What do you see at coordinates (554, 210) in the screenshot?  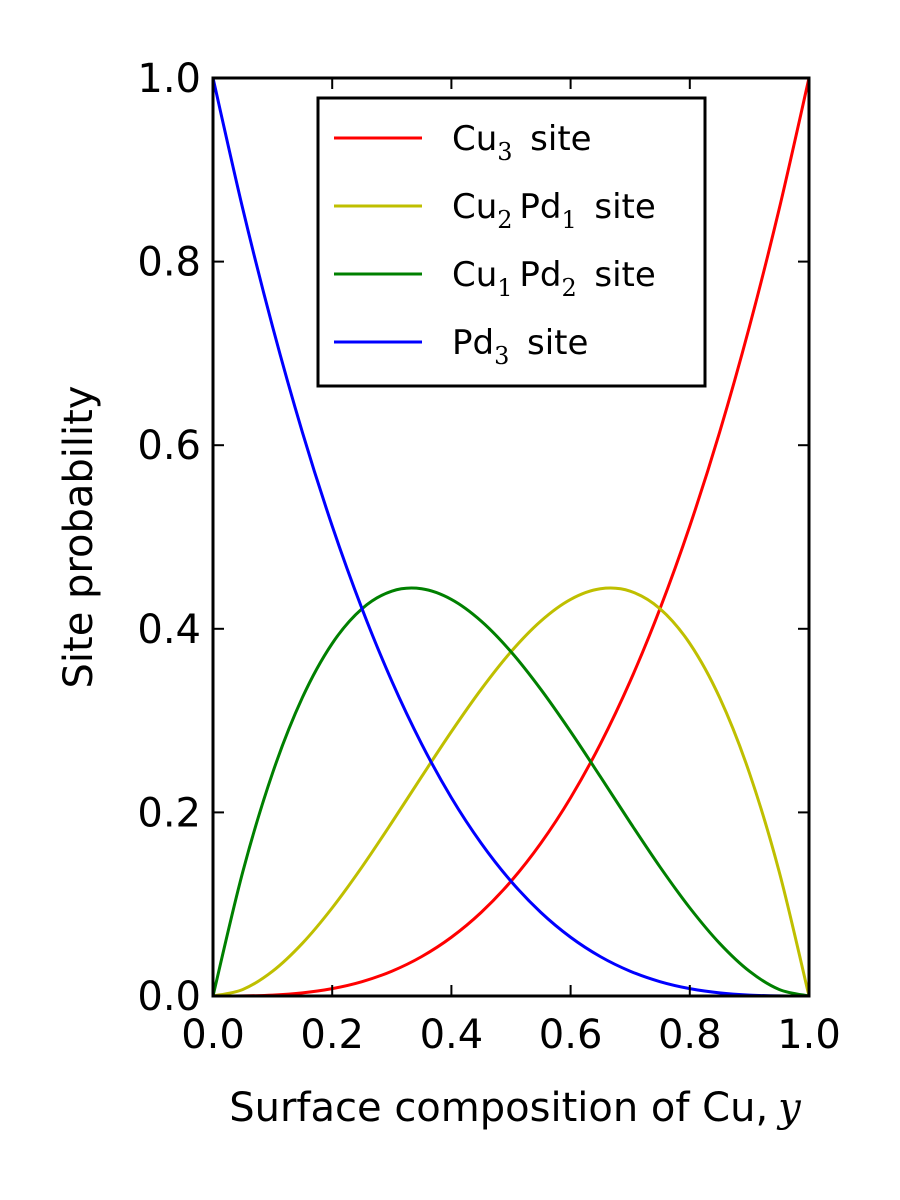 I see `legend-label-1: Cu2 Pd1 site` at bounding box center [554, 210].